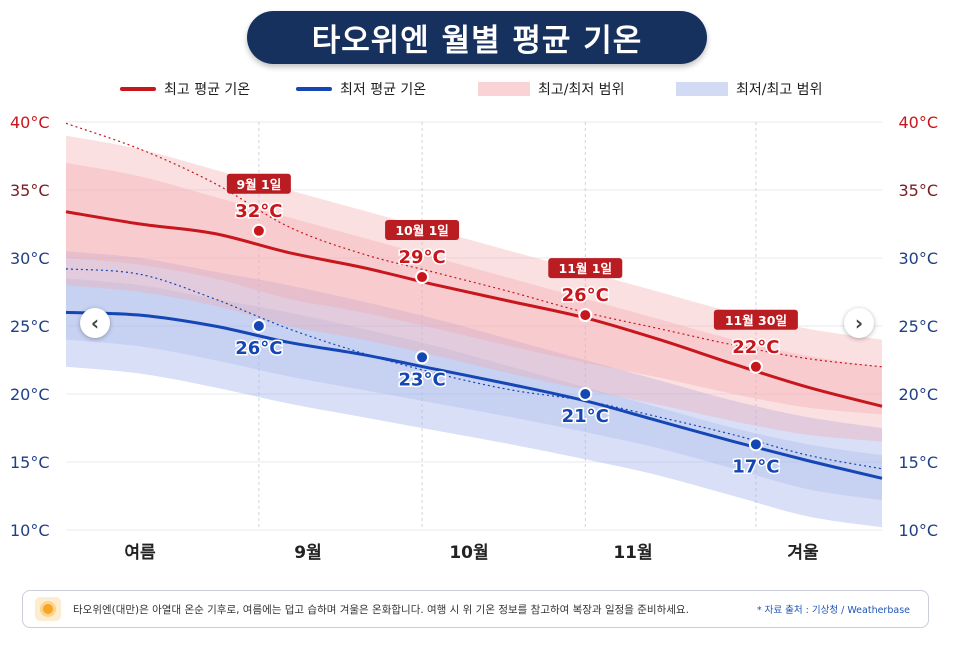  I want to click on min-value-label: 23°C, so click(421, 379).